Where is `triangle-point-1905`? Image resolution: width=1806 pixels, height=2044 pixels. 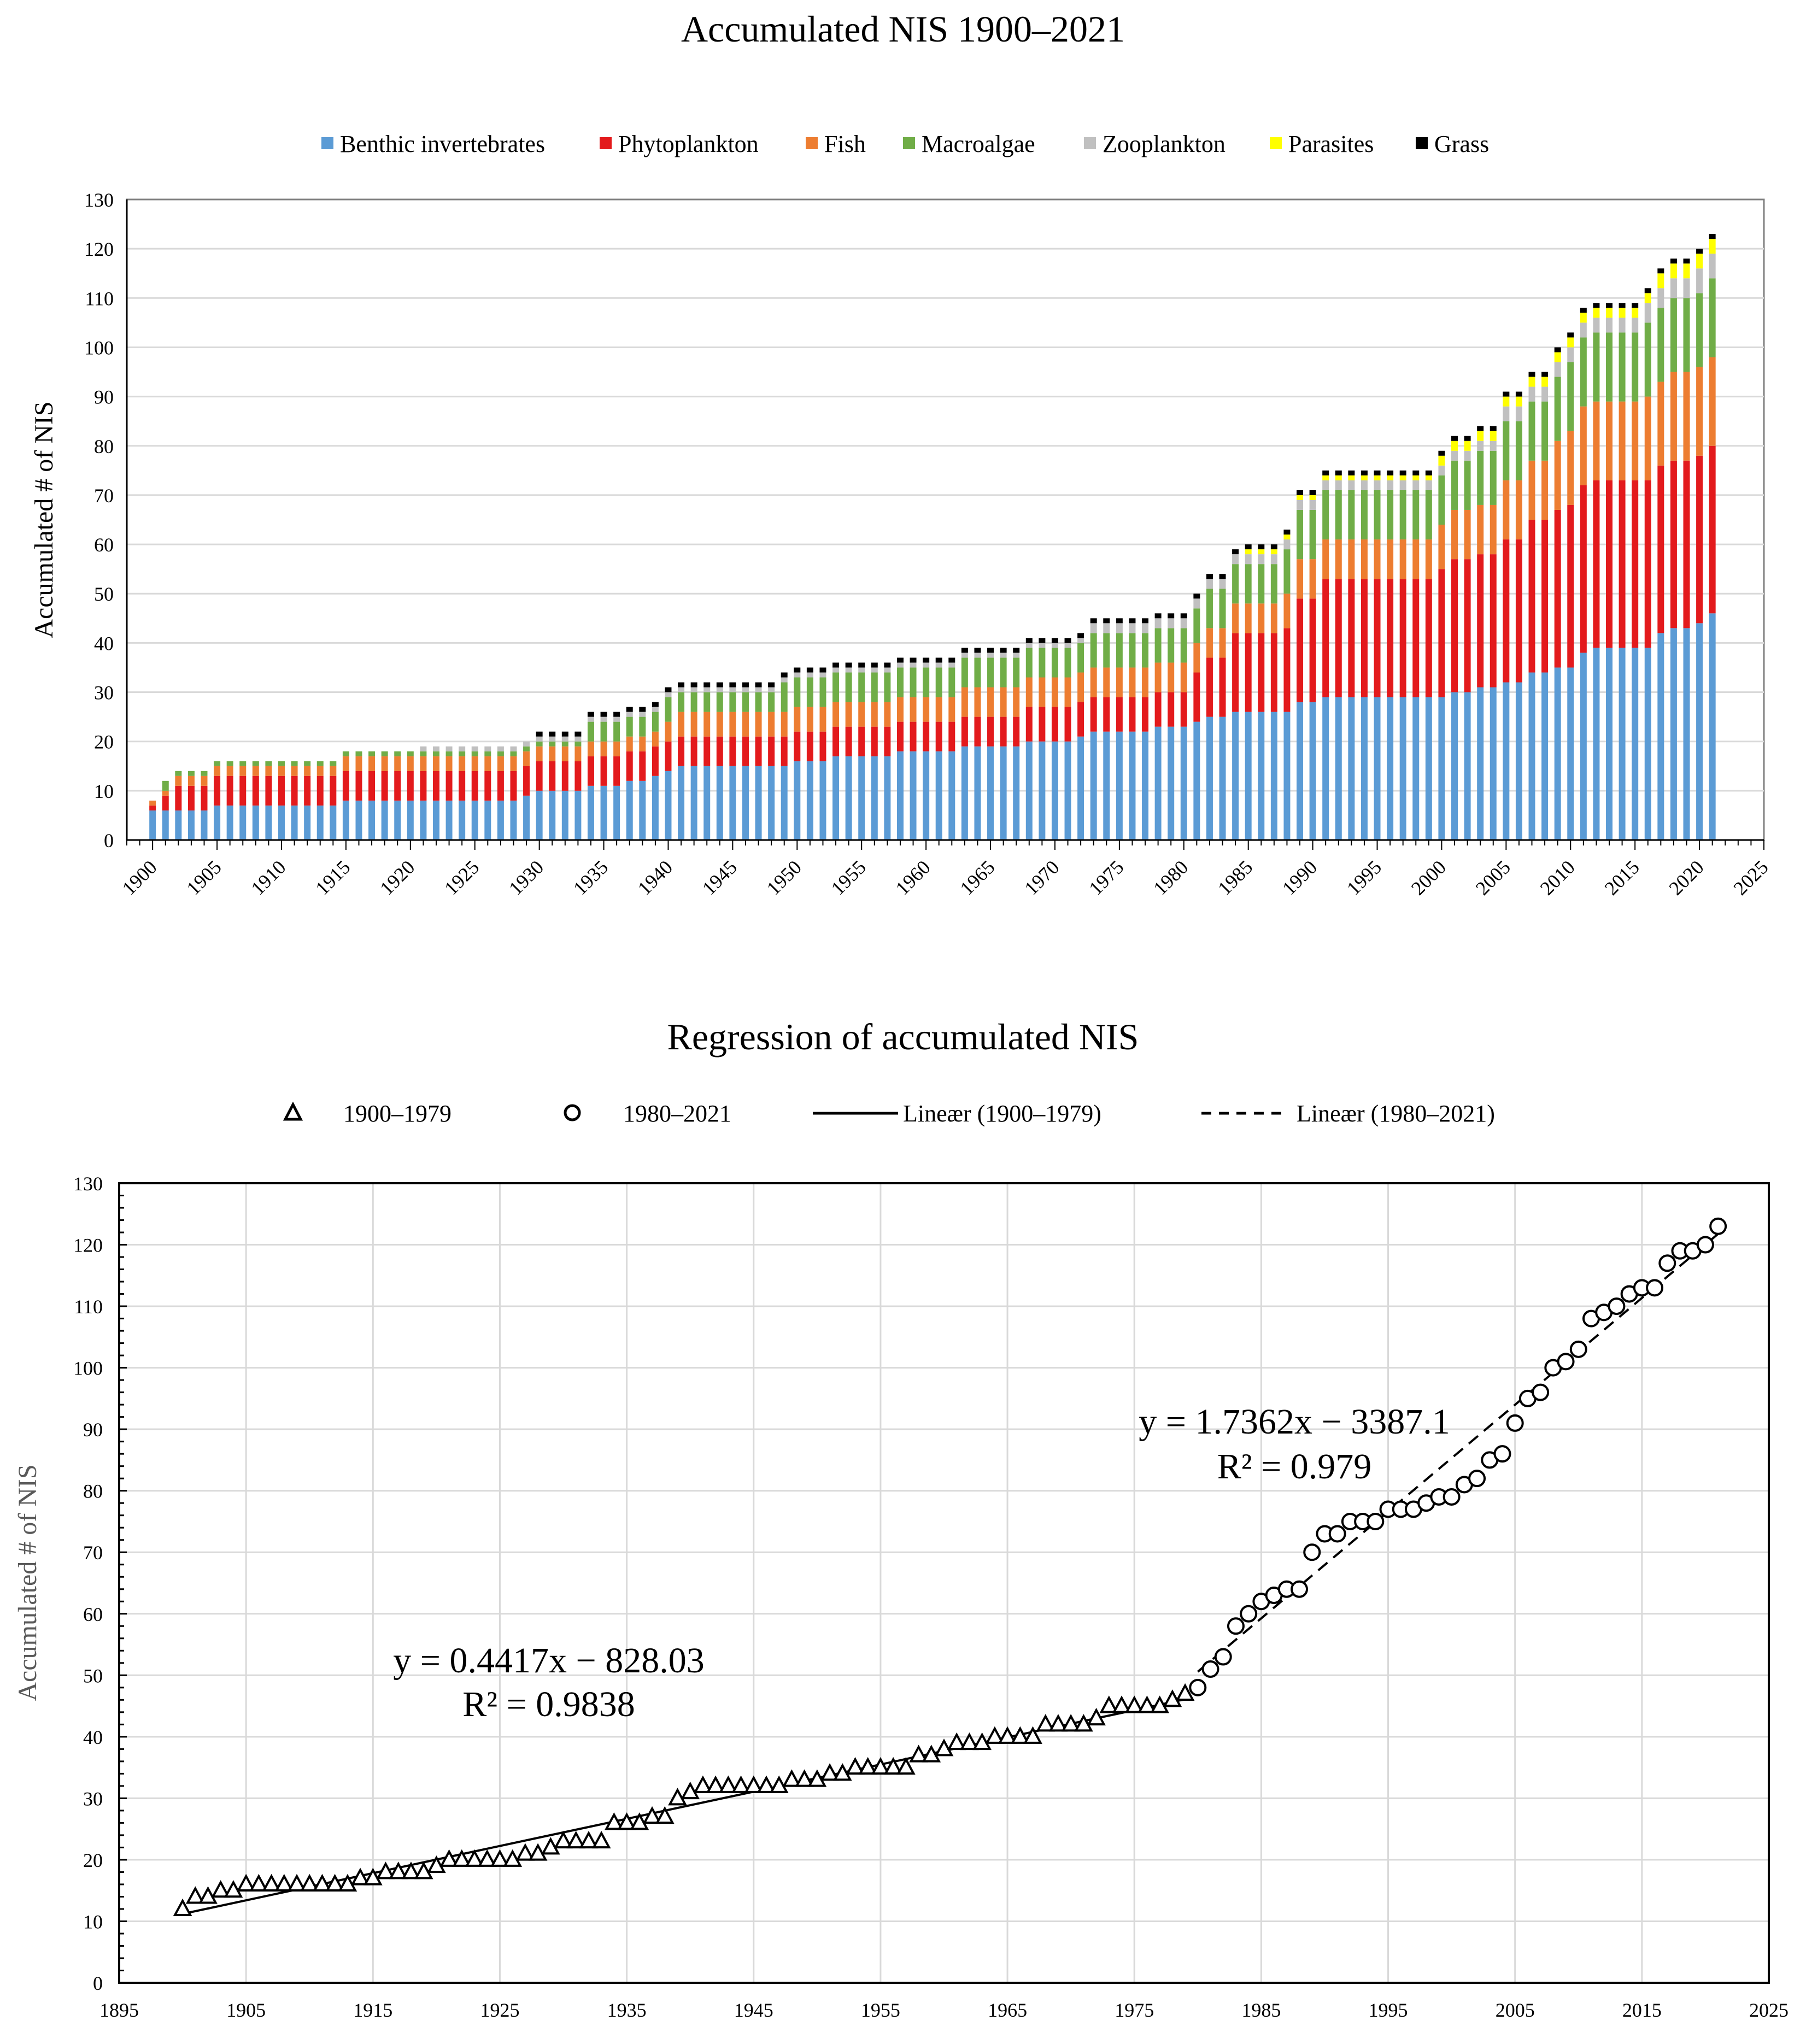
triangle-point-1905 is located at coordinates (246, 1882).